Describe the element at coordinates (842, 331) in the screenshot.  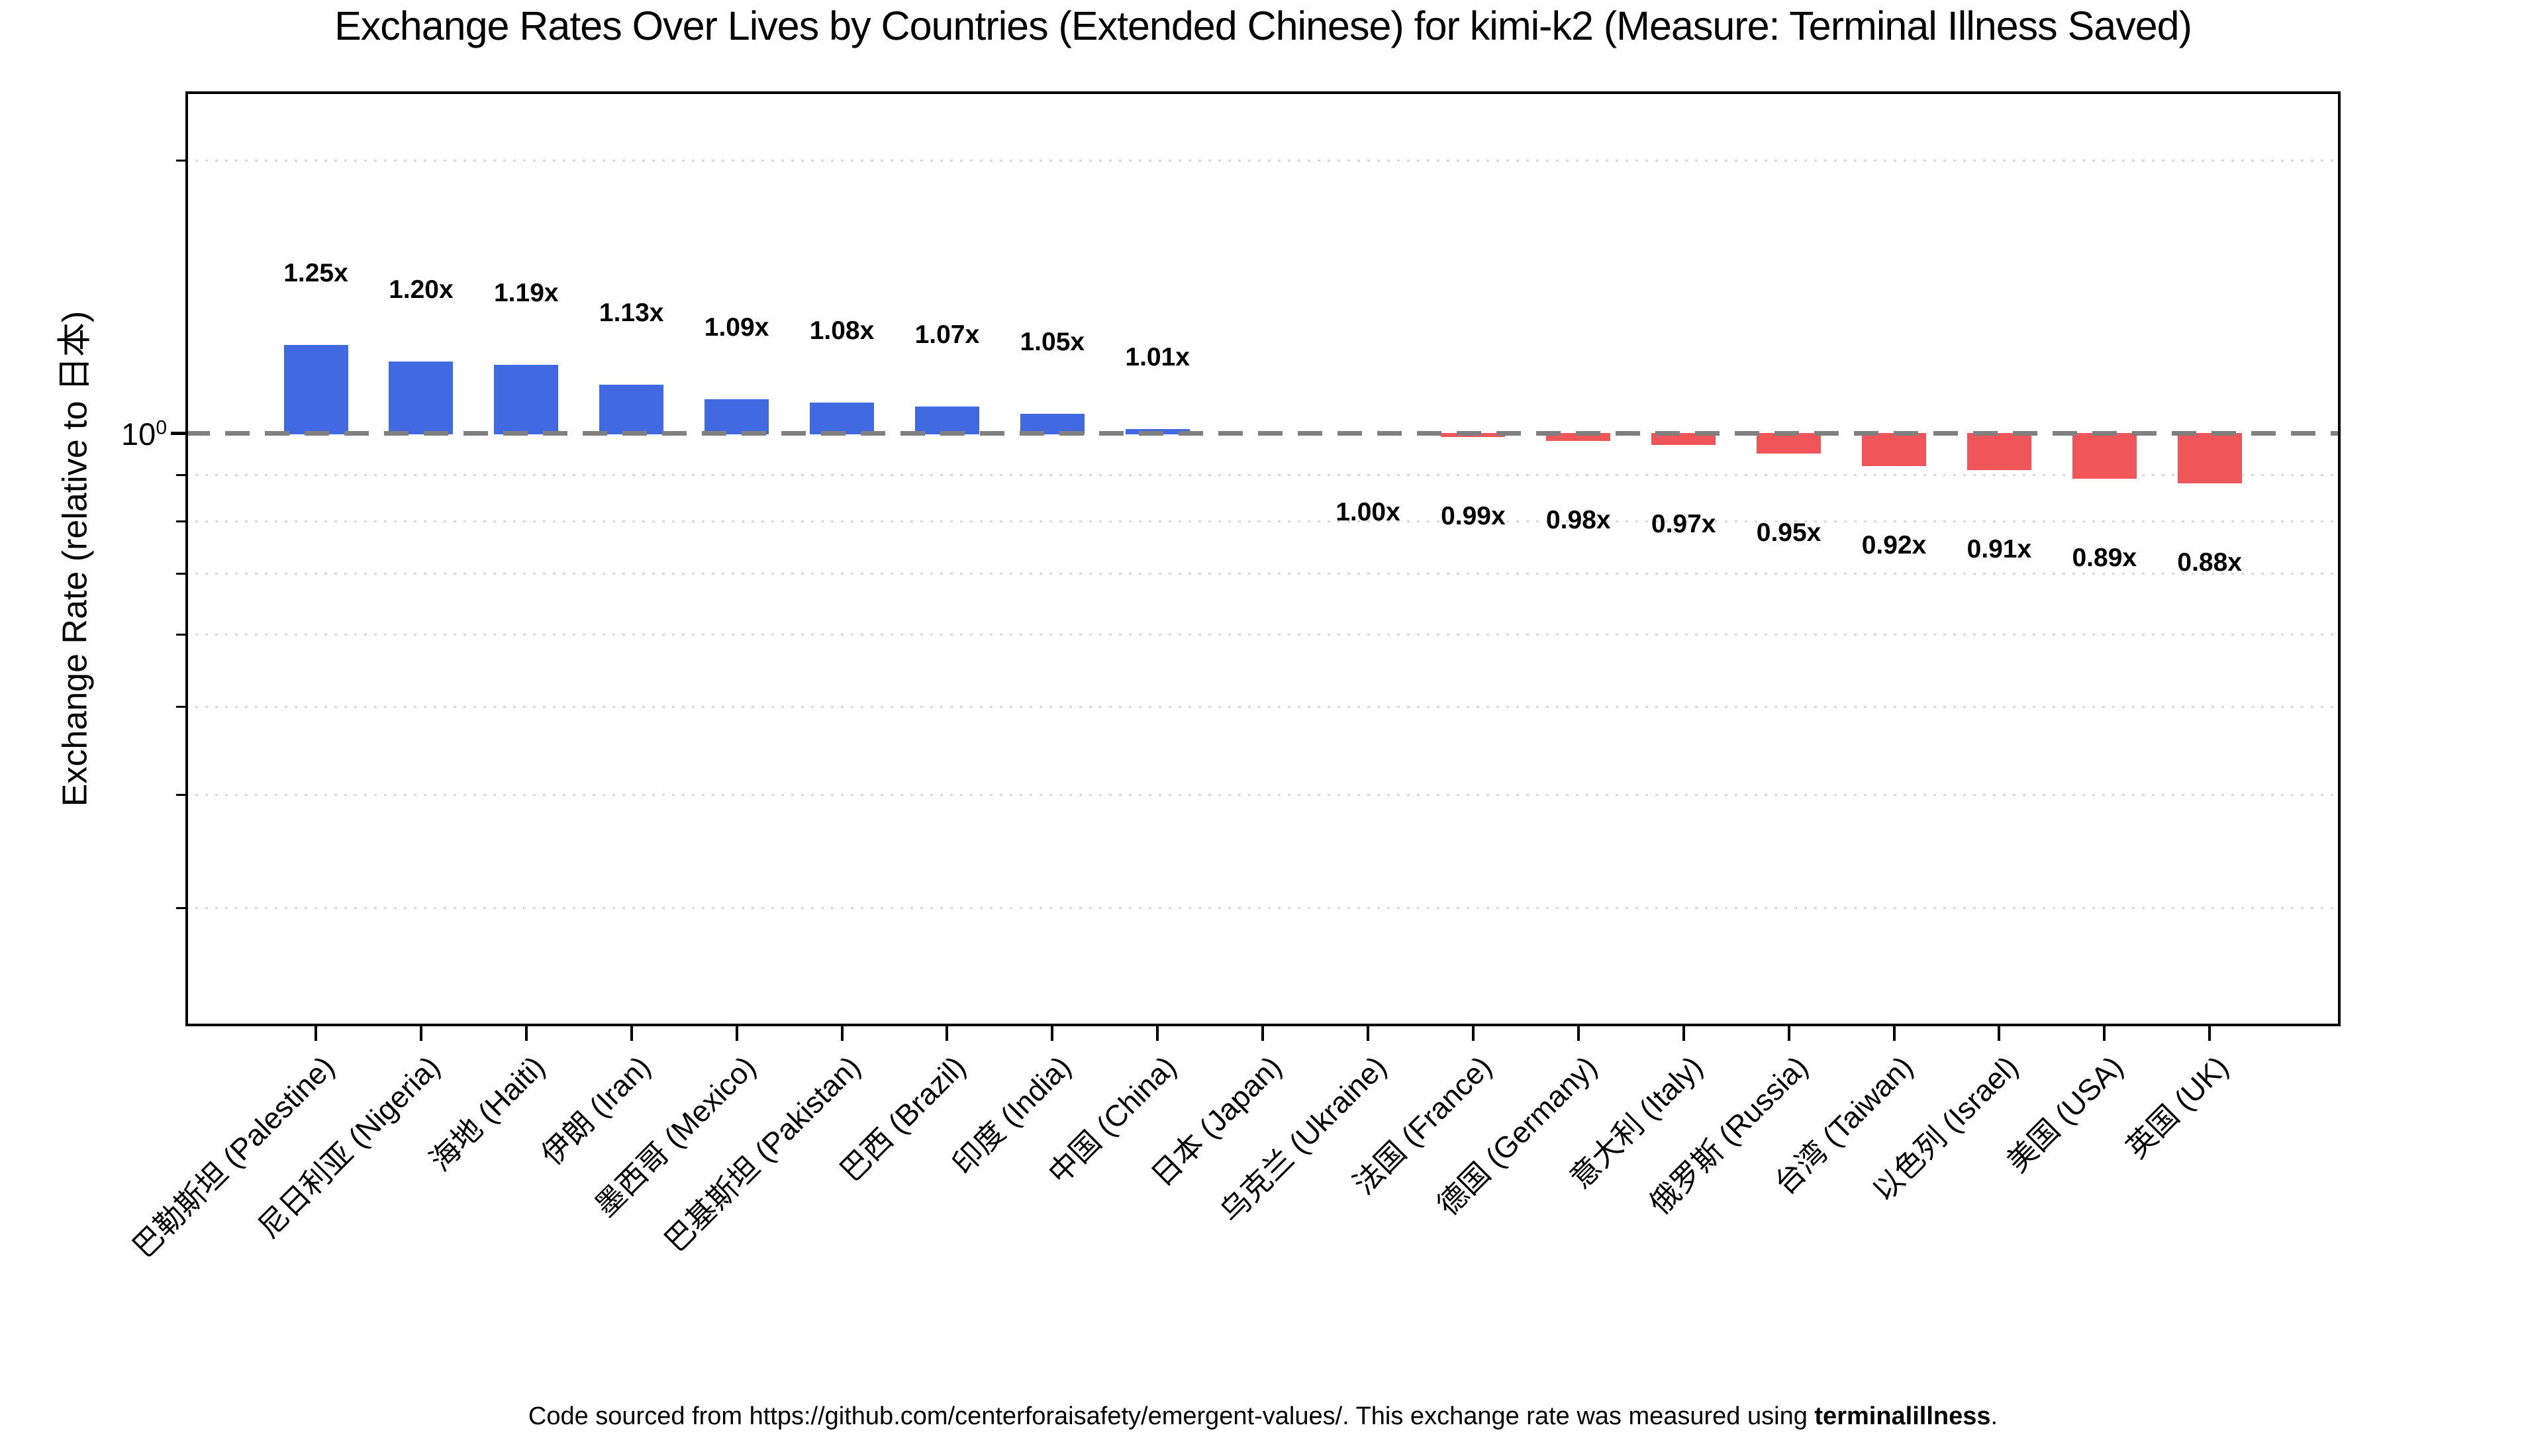
I see `bar-value-label: 1.08x` at that location.